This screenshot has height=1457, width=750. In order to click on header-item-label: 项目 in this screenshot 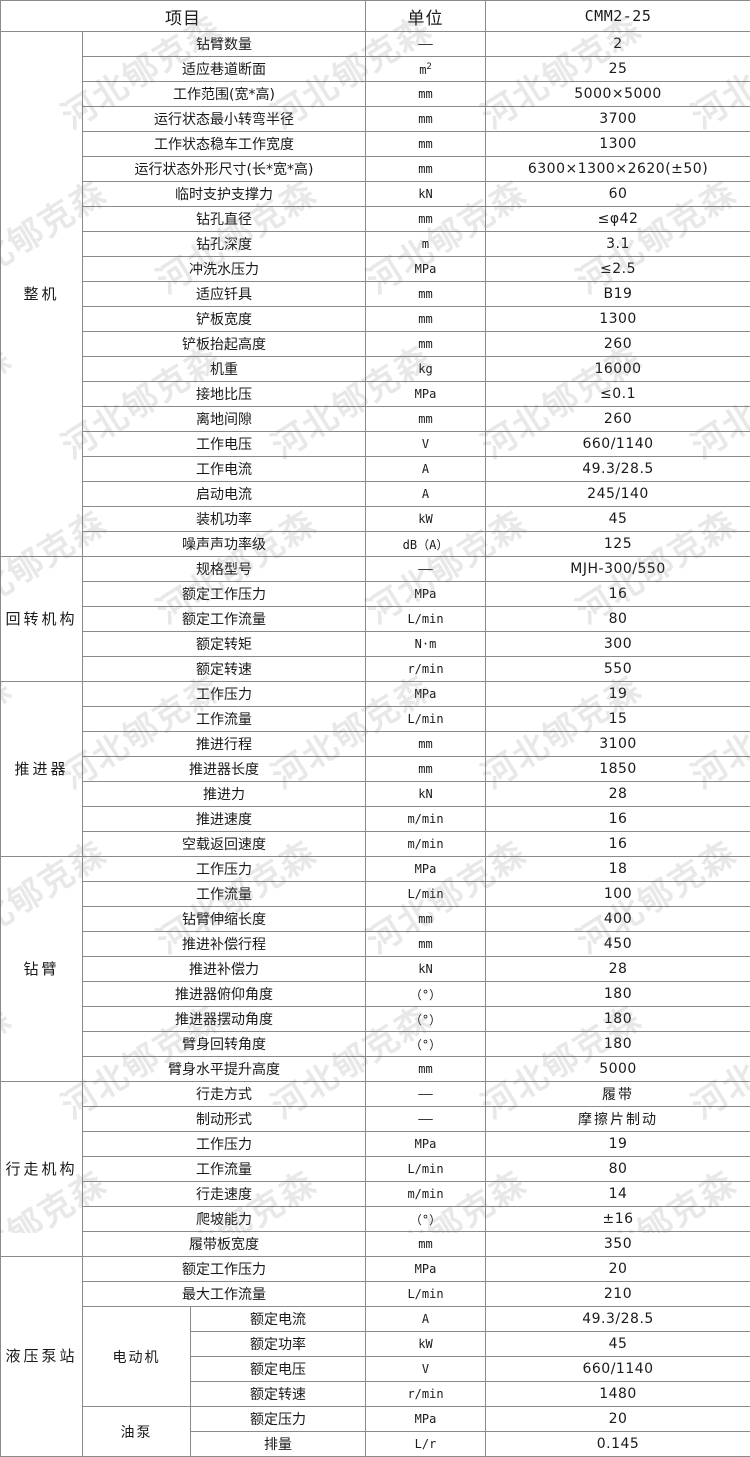, I will do `click(183, 16)`.